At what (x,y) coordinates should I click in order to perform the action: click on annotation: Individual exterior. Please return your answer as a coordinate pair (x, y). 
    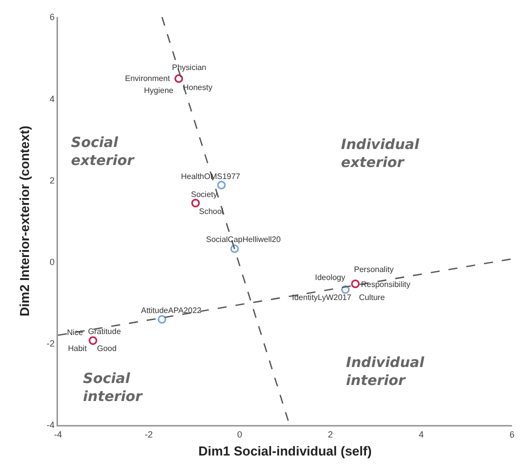
    Looking at the image, I should click on (380, 154).